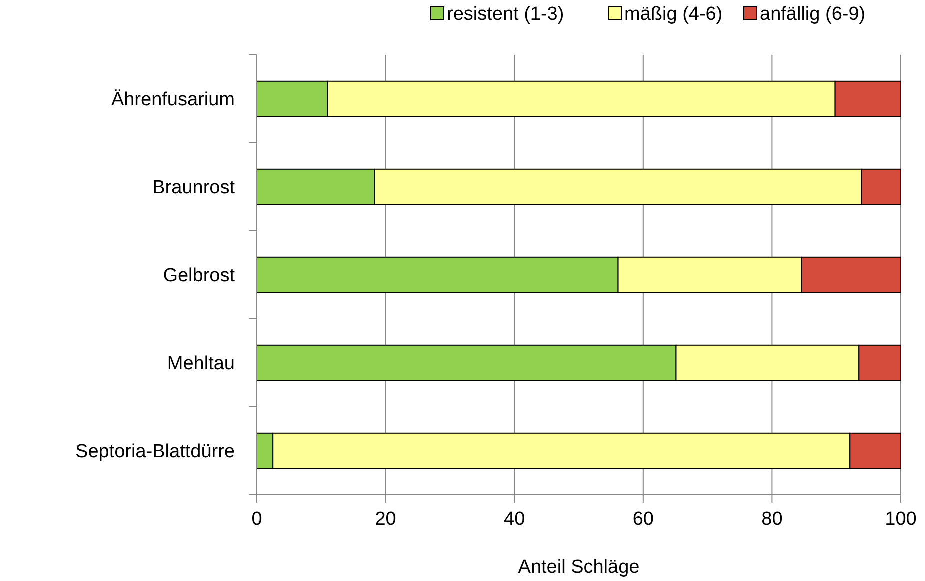 This screenshot has height=581, width=925. What do you see at coordinates (257, 519) in the screenshot?
I see `x-tick-label: 0` at bounding box center [257, 519].